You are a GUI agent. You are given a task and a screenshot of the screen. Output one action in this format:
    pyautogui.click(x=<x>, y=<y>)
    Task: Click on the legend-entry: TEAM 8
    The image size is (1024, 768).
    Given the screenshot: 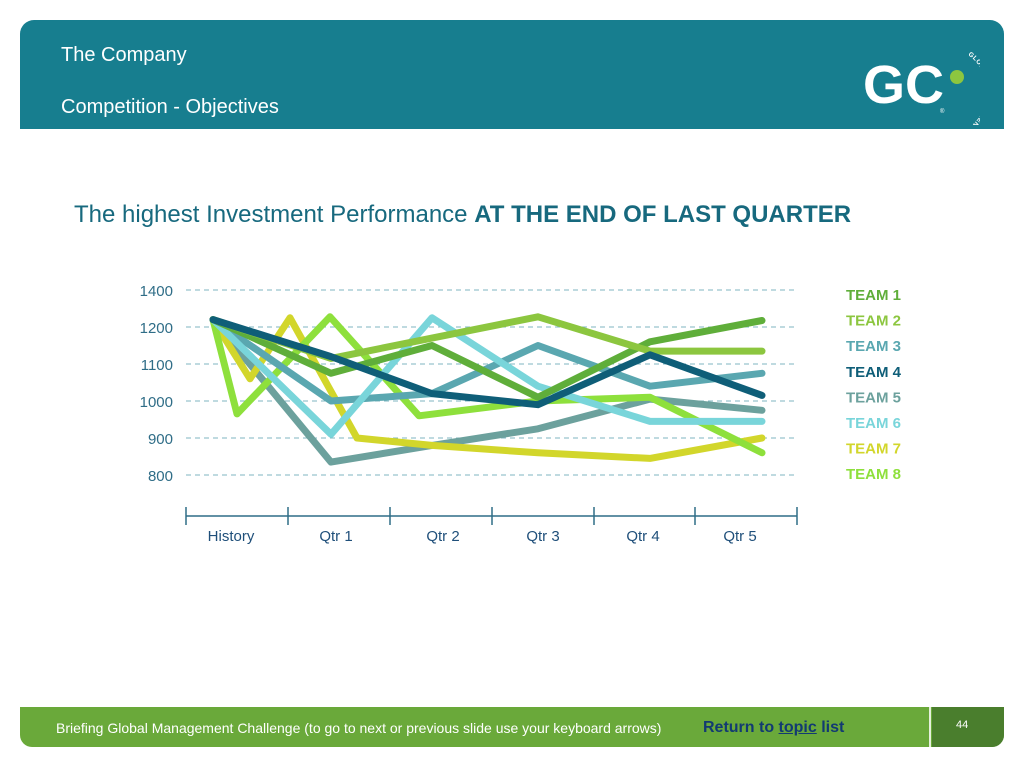 What is the action you would take?
    pyautogui.click(x=873, y=474)
    